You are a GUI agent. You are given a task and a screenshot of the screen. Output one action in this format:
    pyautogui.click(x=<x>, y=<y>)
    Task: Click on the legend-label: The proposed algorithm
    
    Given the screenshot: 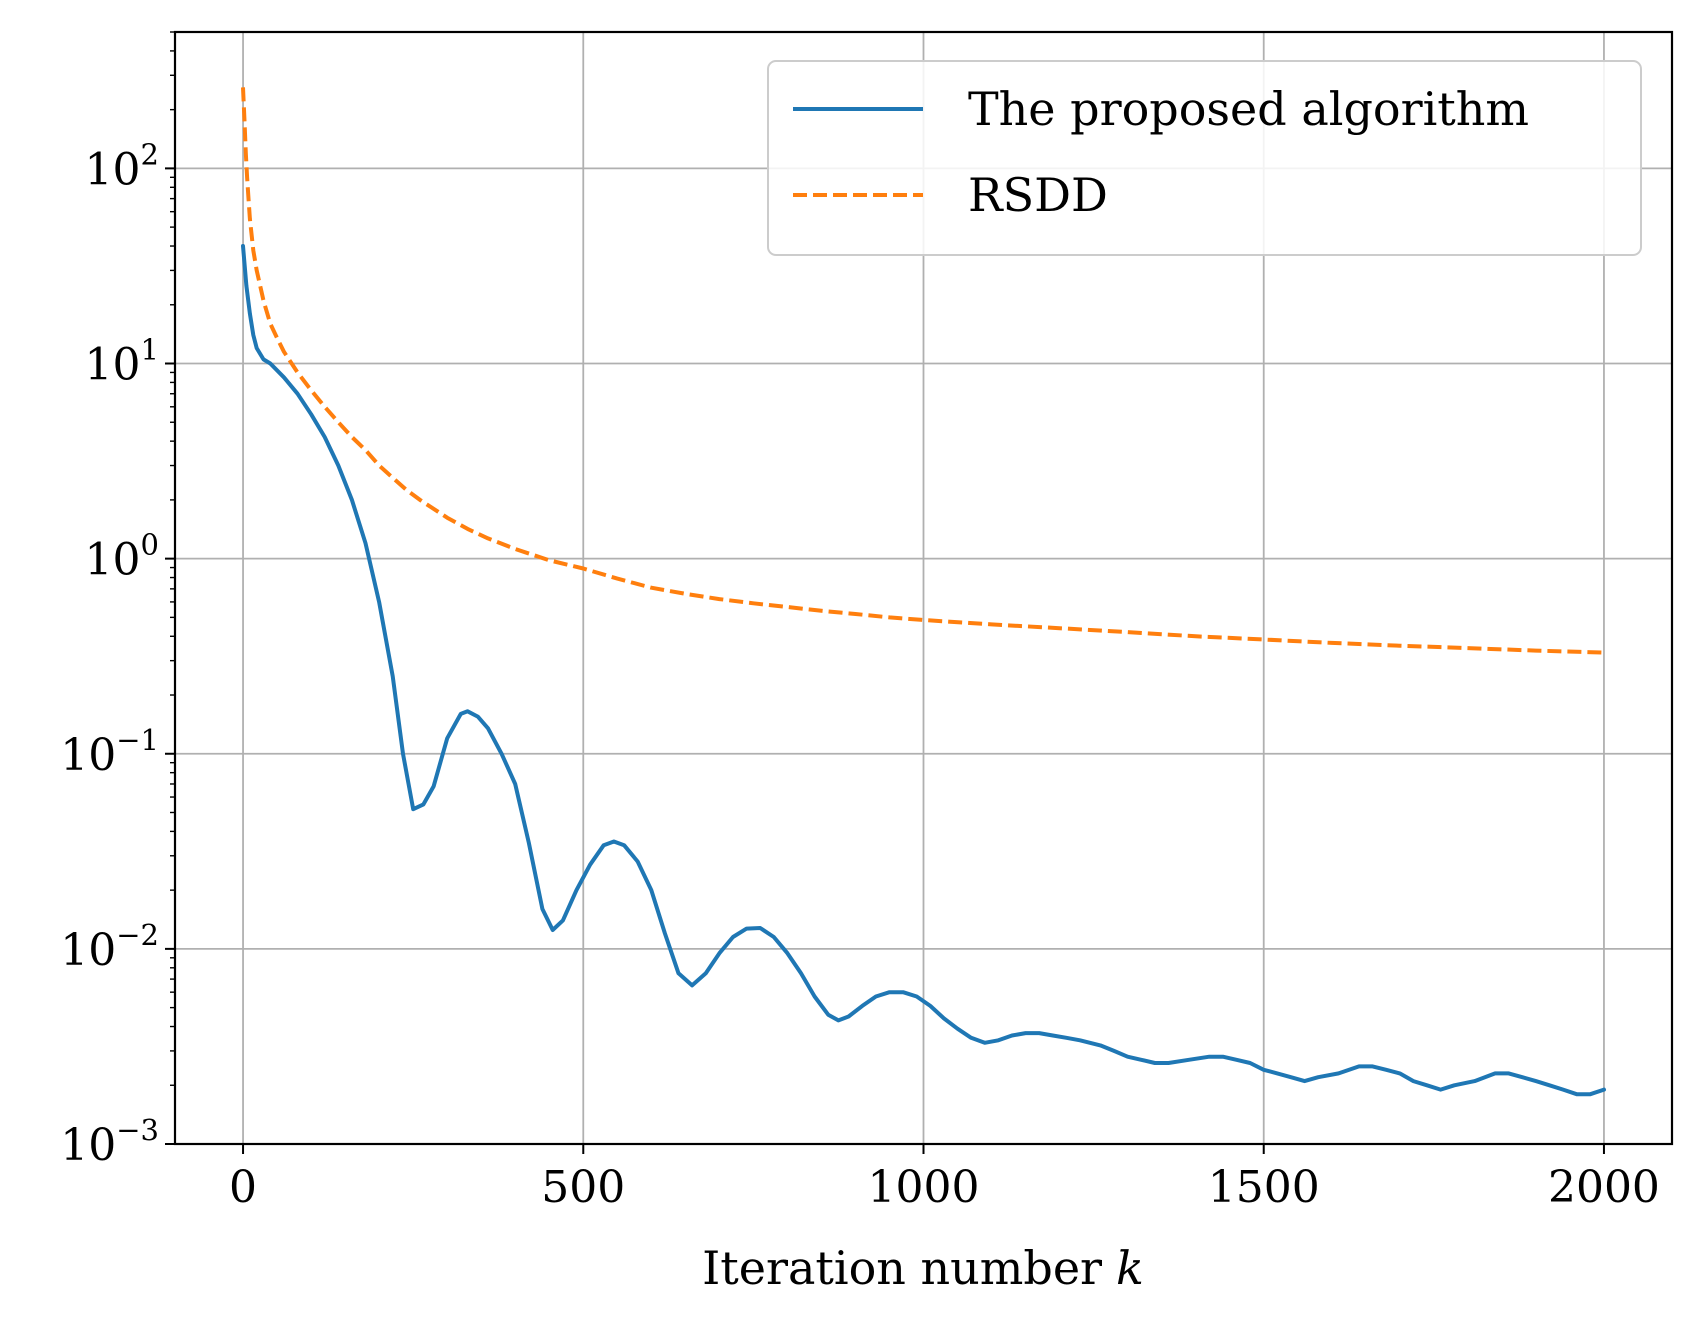 What is the action you would take?
    pyautogui.click(x=1248, y=109)
    